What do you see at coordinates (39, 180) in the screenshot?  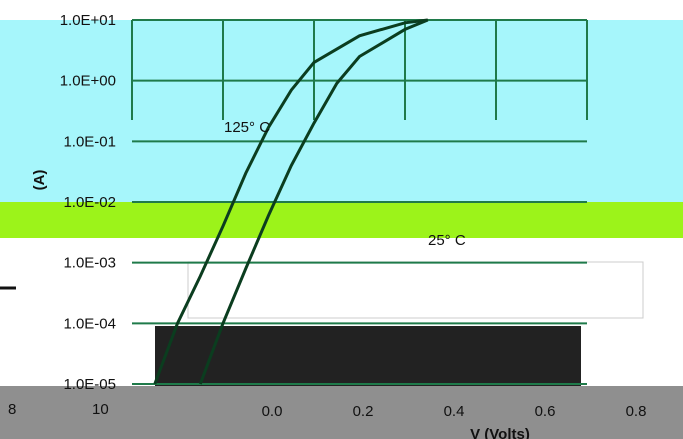 I see `y-axis-label: (A)` at bounding box center [39, 180].